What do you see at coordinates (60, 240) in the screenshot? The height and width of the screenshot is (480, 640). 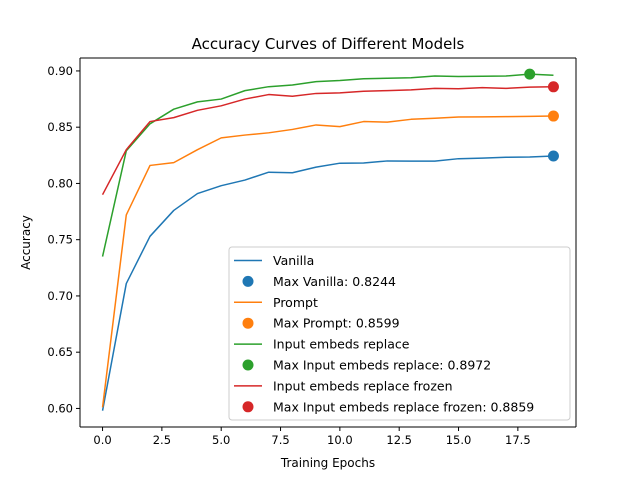 I see `y-tick-label: 0.75` at bounding box center [60, 240].